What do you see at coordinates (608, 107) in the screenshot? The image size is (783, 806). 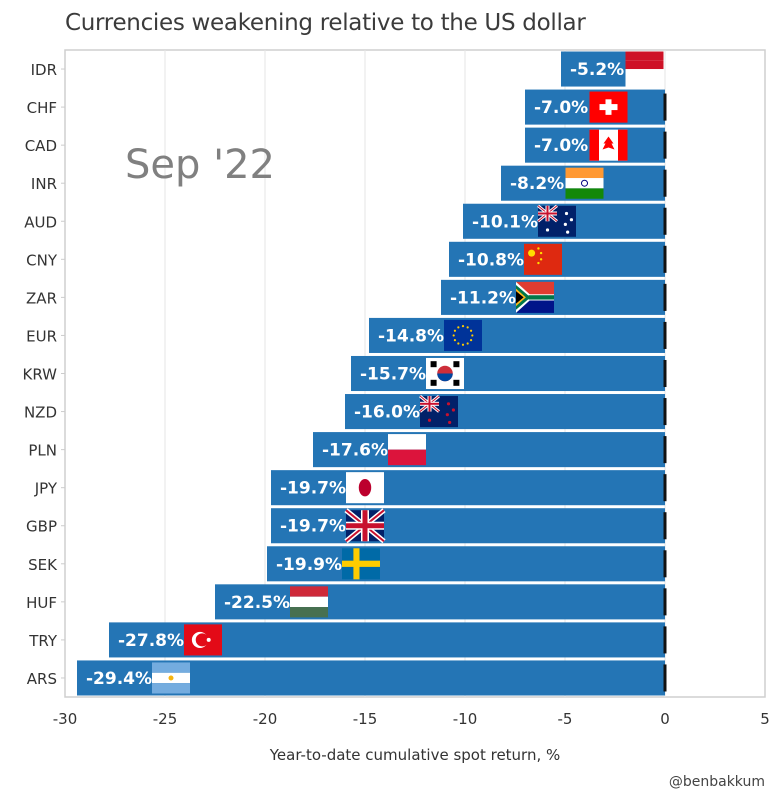 I see `switzerland-flag` at bounding box center [608, 107].